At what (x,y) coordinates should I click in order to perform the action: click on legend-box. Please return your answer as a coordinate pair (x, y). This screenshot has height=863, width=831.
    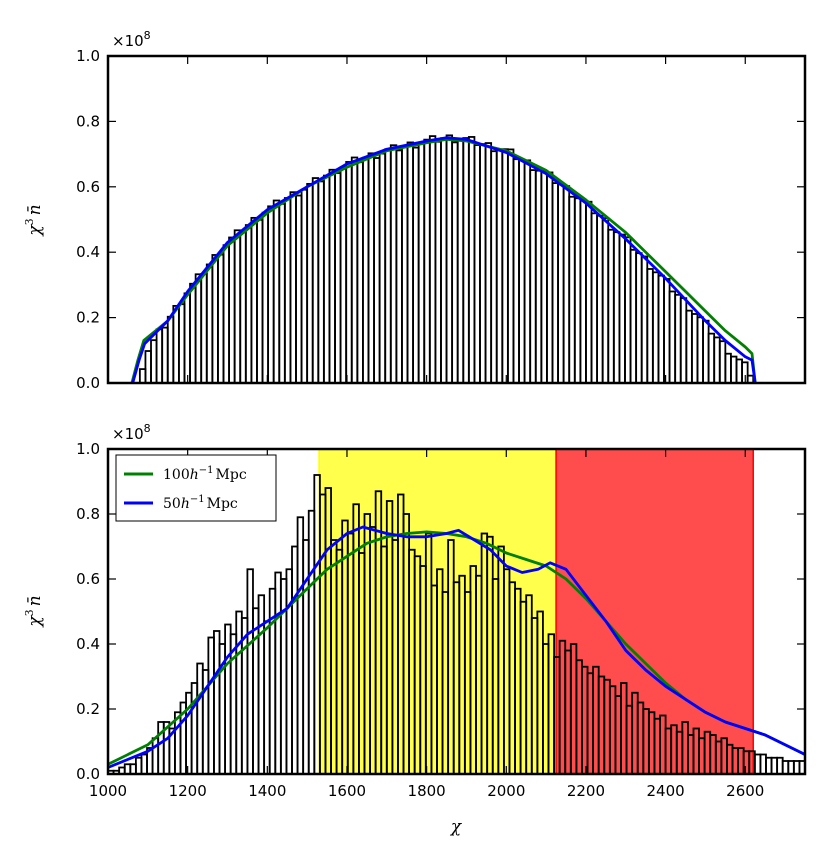
    Looking at the image, I should click on (196, 488).